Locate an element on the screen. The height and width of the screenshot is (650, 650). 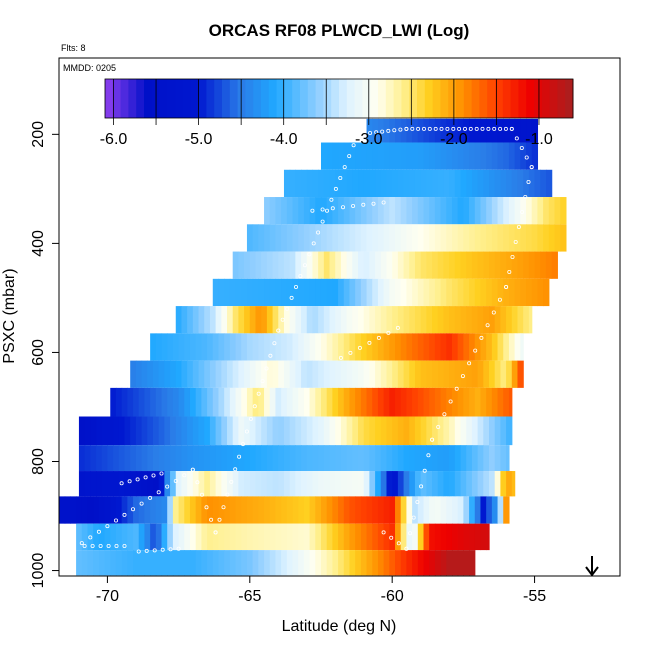
y-tick-label: 1000 is located at coordinates (38, 571).